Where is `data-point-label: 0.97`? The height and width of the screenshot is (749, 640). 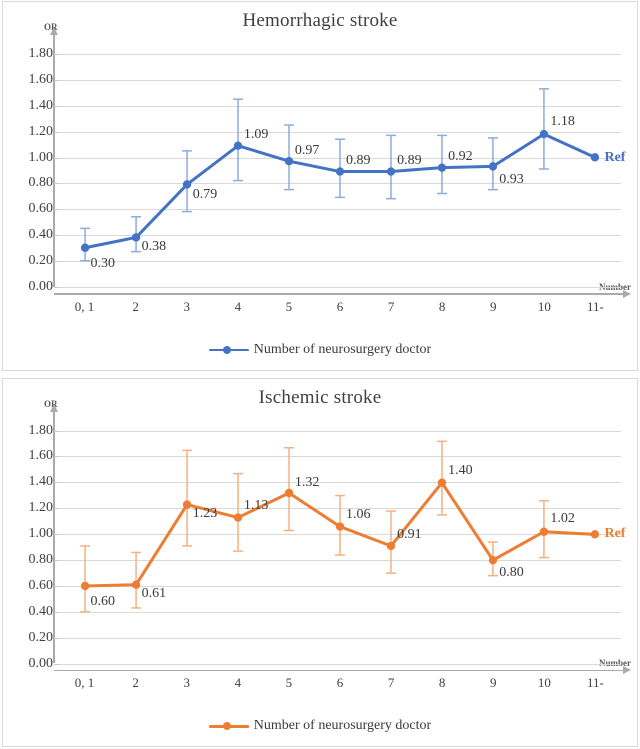
data-point-label: 0.97 is located at coordinates (307, 151).